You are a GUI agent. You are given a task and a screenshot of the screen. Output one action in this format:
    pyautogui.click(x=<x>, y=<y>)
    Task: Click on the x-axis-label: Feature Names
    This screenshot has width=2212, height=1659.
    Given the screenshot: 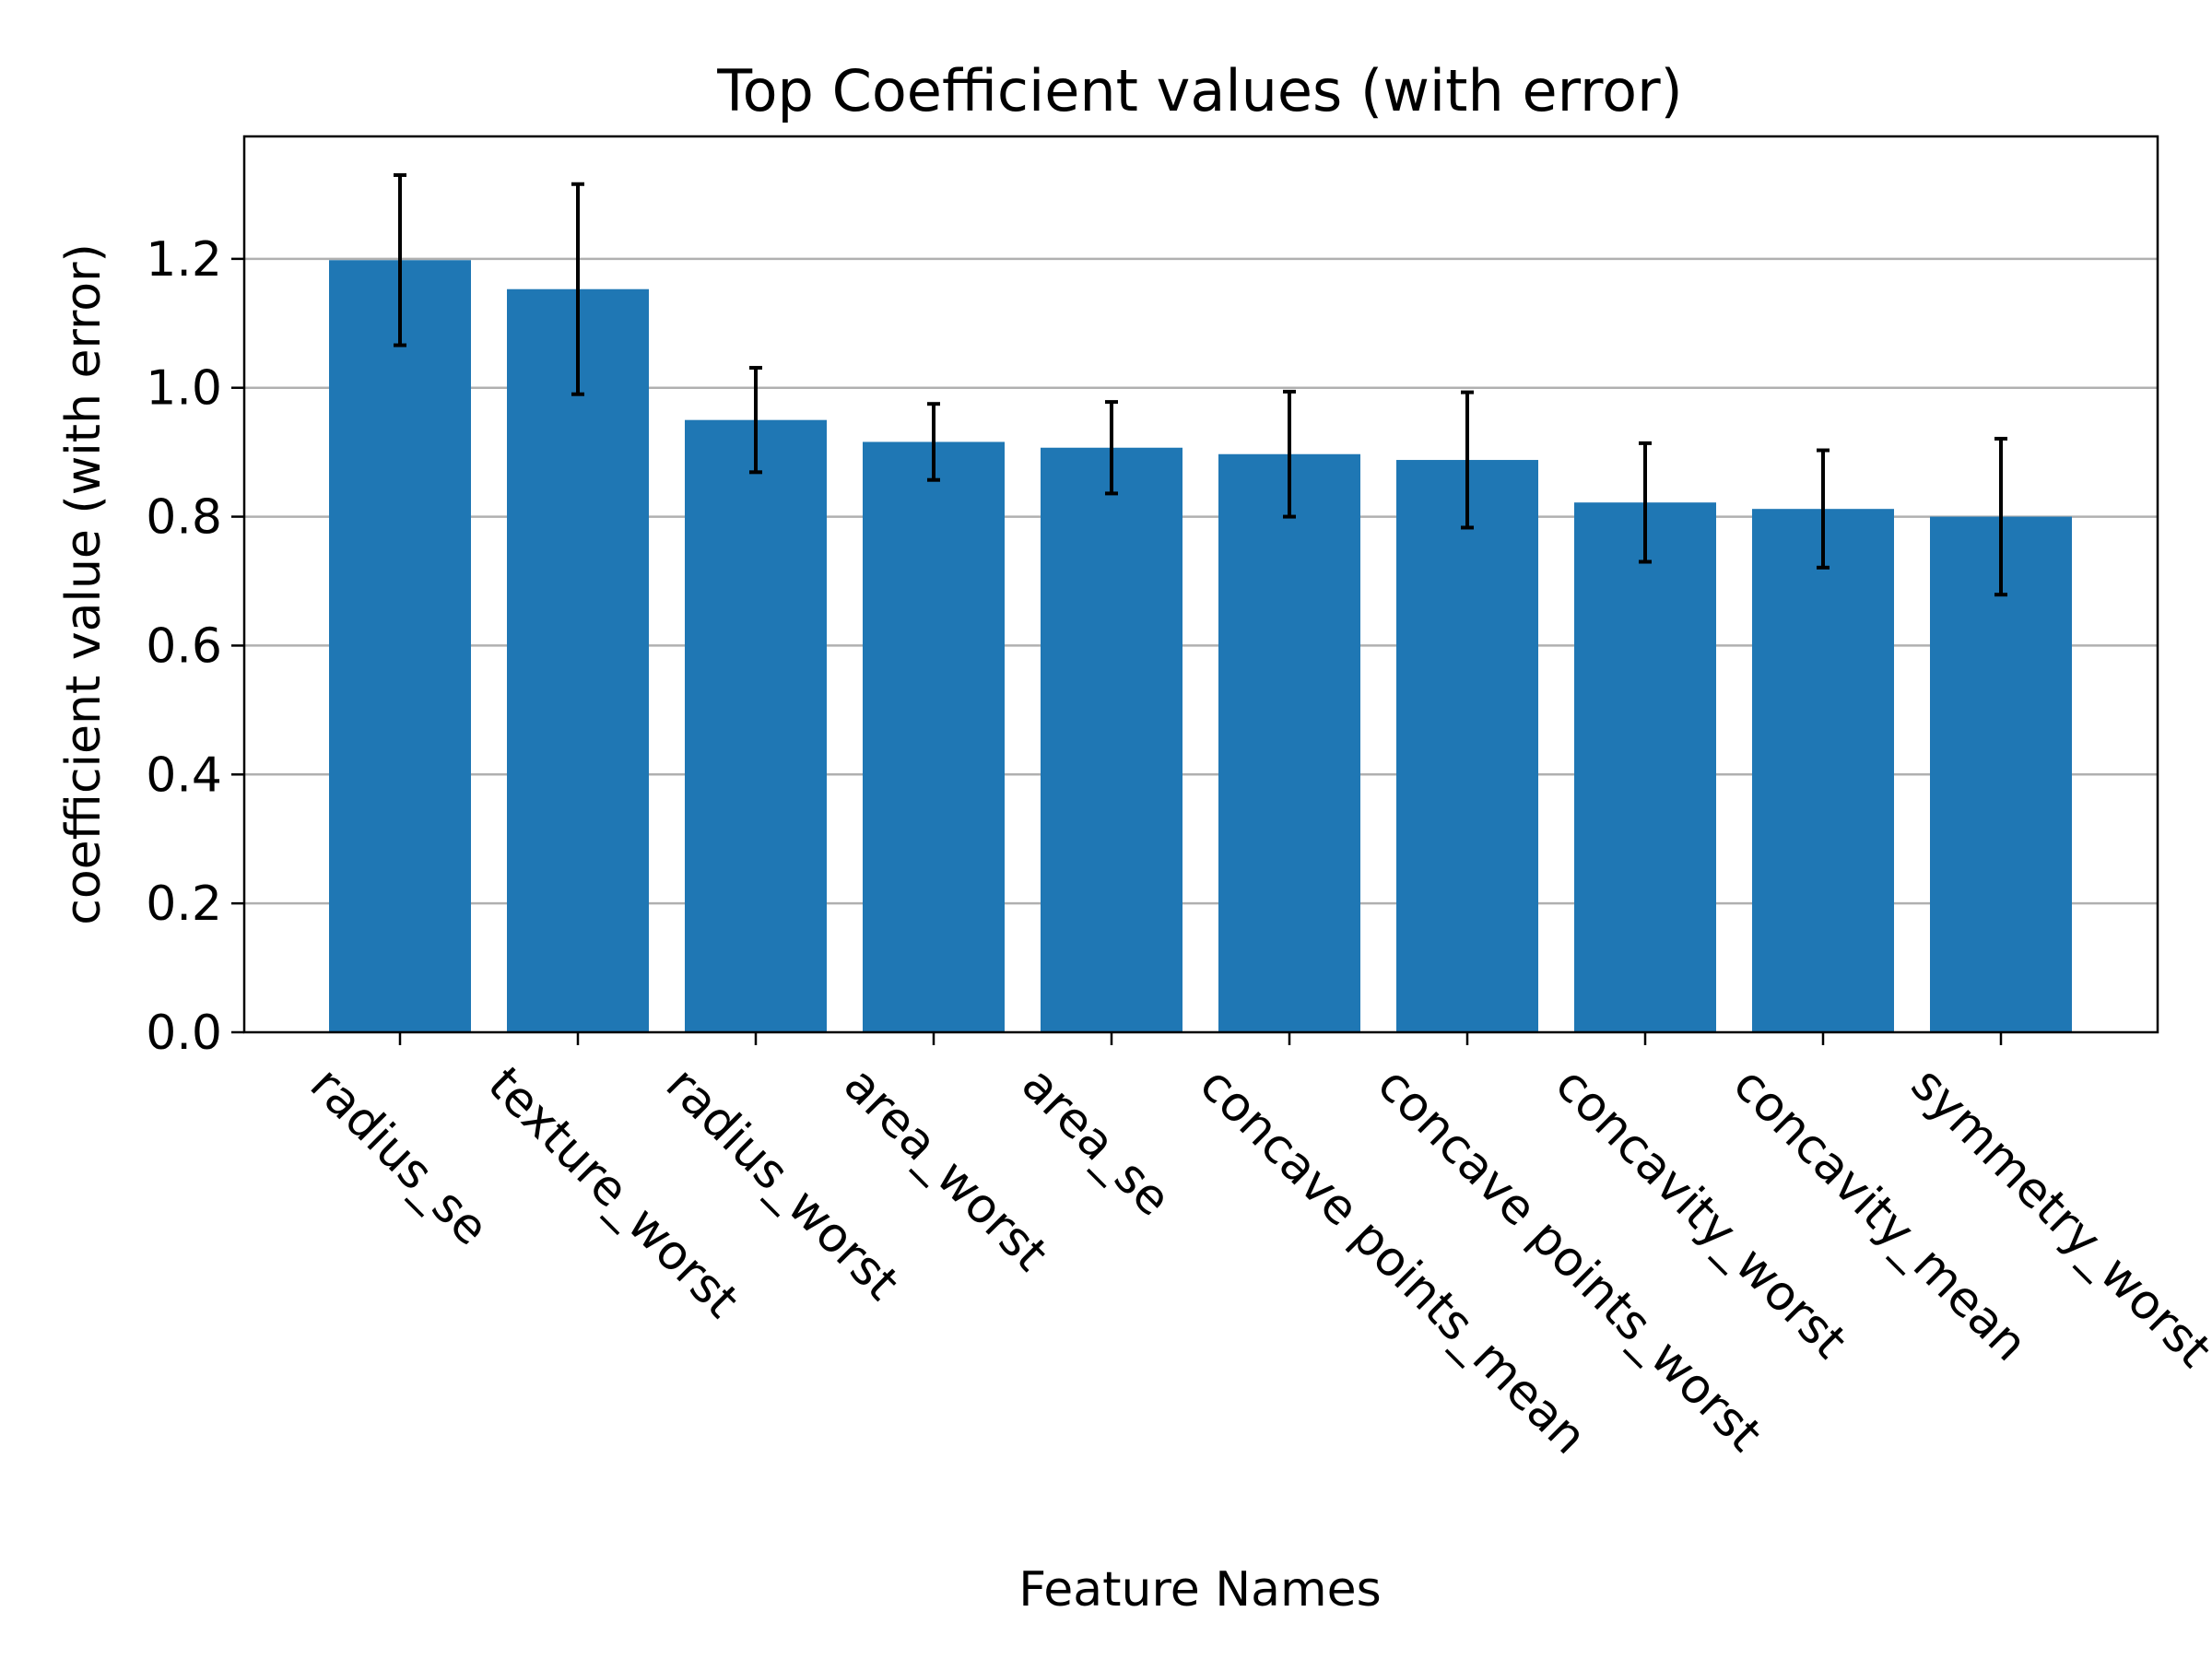 What is the action you would take?
    pyautogui.click(x=1200, y=1590)
    